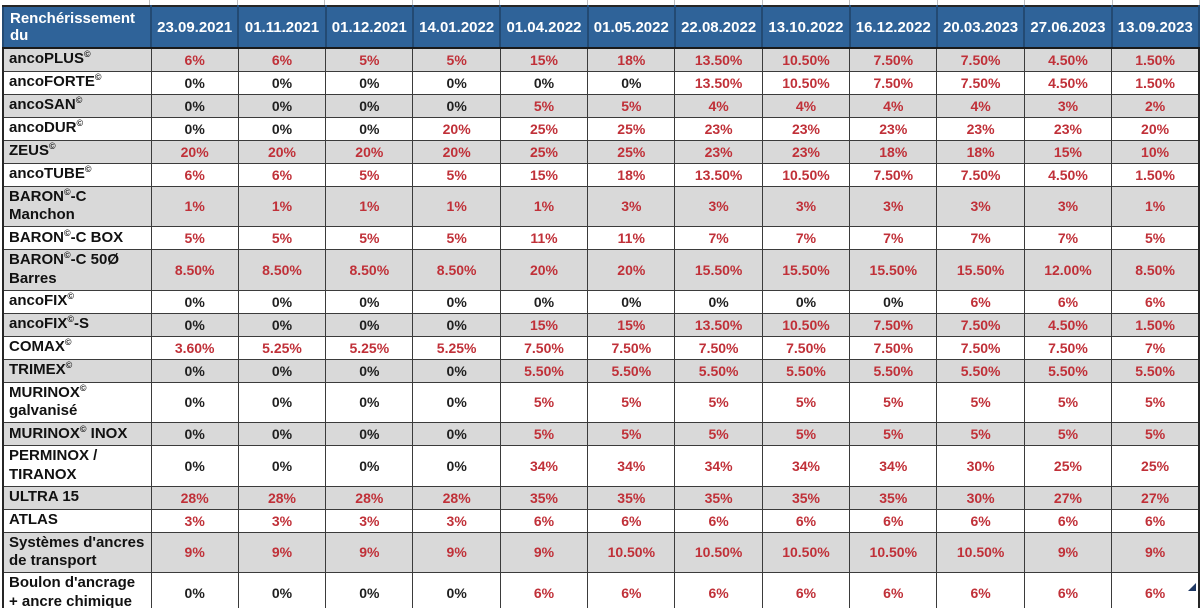  Describe the element at coordinates (1068, 27) in the screenshot. I see `column-header-date: 27.06.2023` at that location.